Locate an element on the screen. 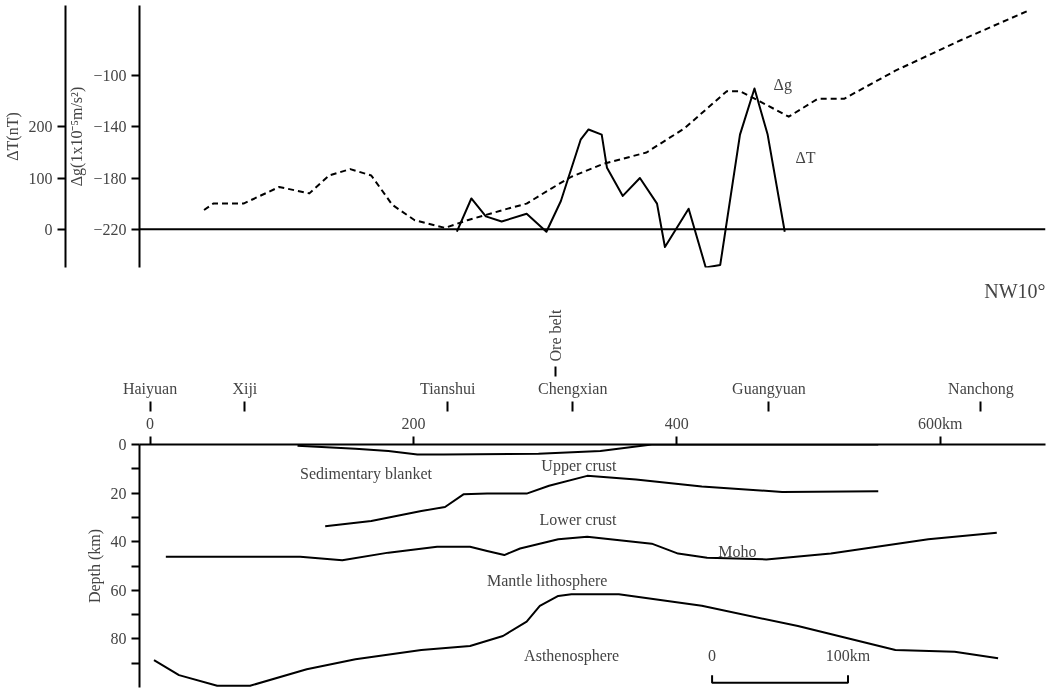 The width and height of the screenshot is (1055, 692). annotation: 0 is located at coordinates (712, 656).